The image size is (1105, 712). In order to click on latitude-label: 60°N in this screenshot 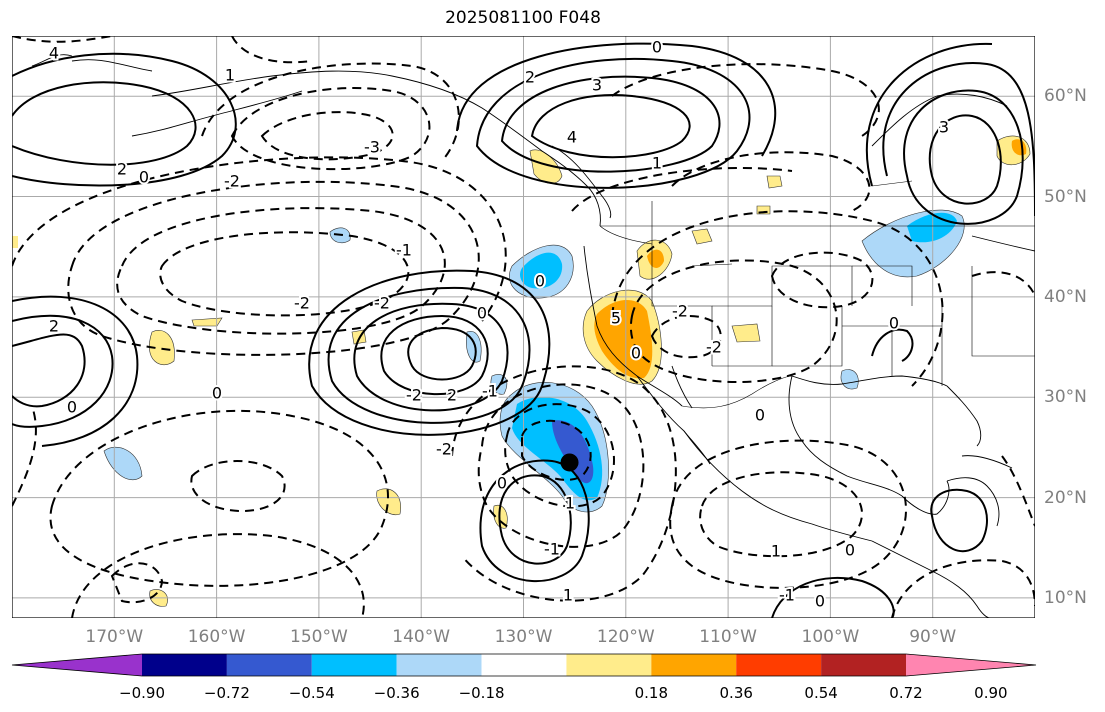, I will do `click(1065, 96)`.